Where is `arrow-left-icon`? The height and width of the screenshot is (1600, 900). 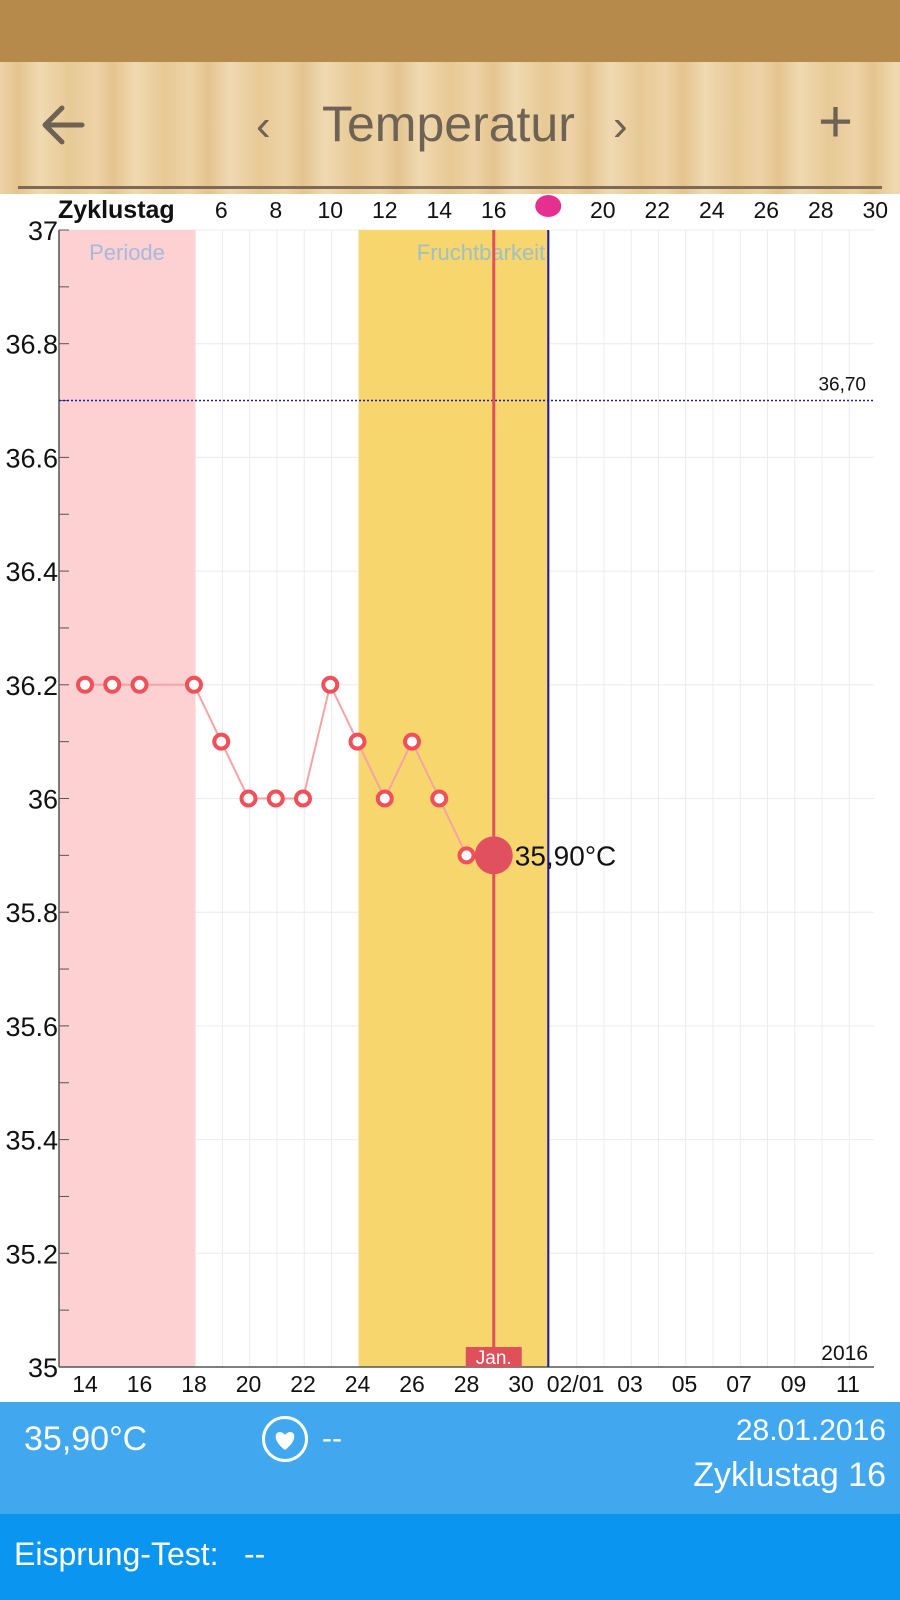 arrow-left-icon is located at coordinates (63, 125).